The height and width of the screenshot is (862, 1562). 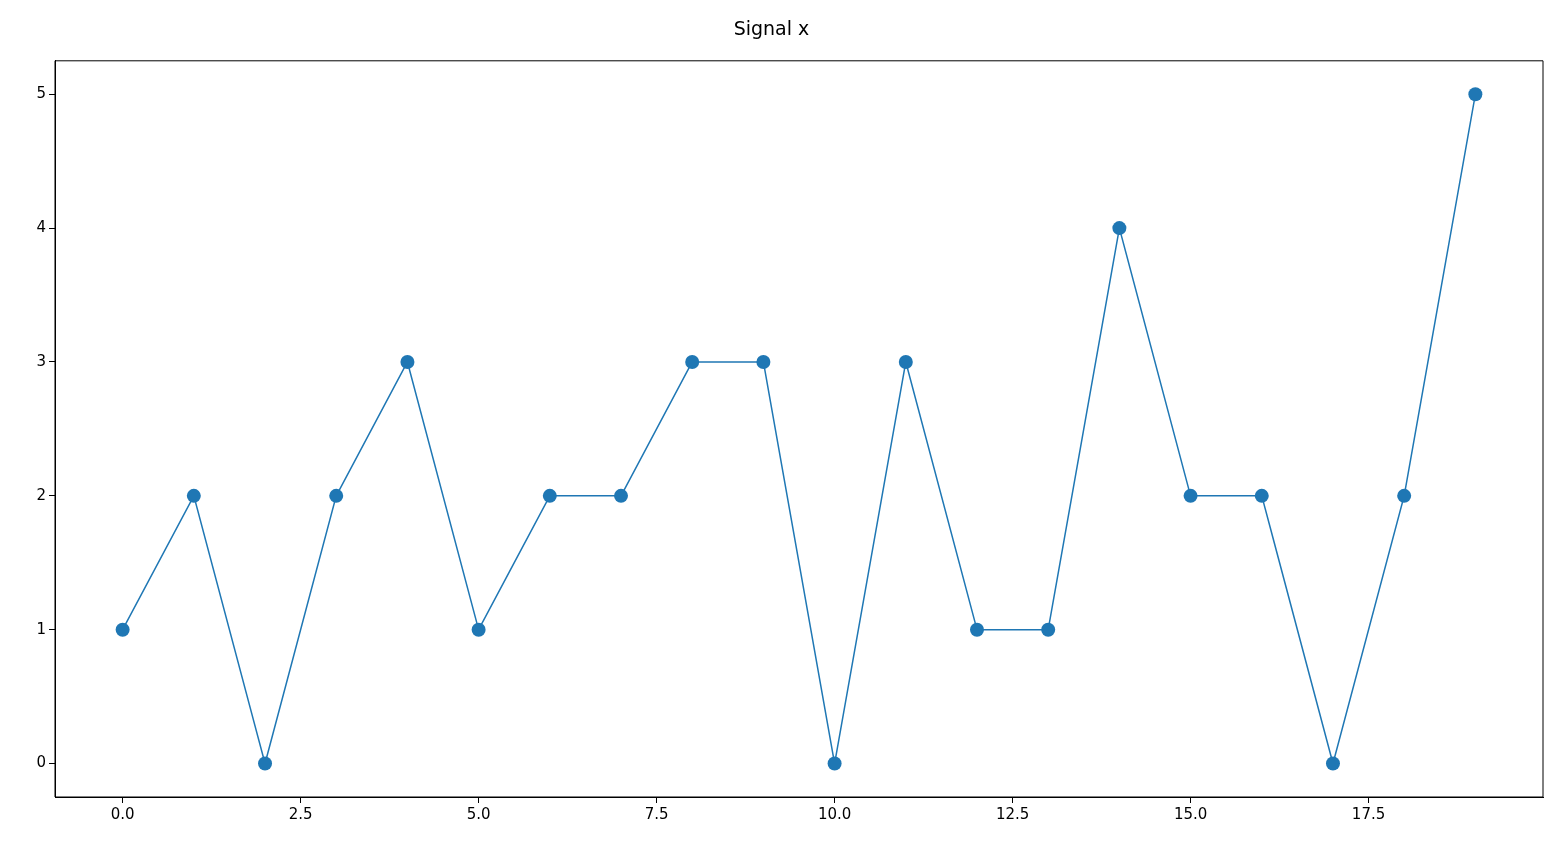 What do you see at coordinates (300, 813) in the screenshot?
I see `x-tick-label: 2.5` at bounding box center [300, 813].